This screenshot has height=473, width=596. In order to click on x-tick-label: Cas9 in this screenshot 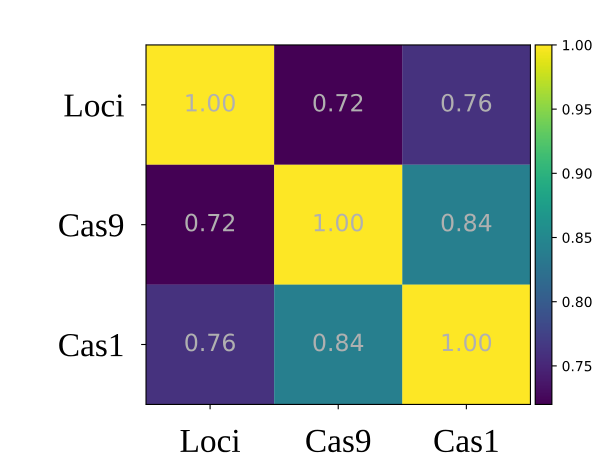, I will do `click(338, 441)`.